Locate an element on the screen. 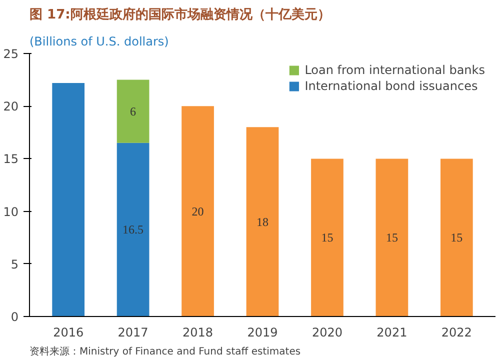  x-tick-label: 2019 is located at coordinates (262, 333).